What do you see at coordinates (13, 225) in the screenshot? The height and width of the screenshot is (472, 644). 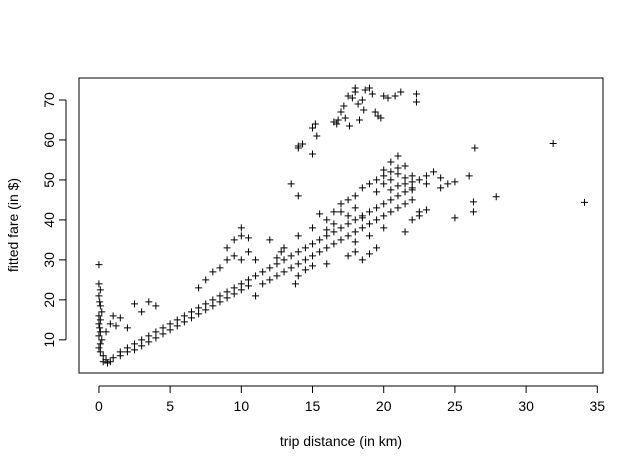 I see `y-axis-label: fitted fare (in $)` at bounding box center [13, 225].